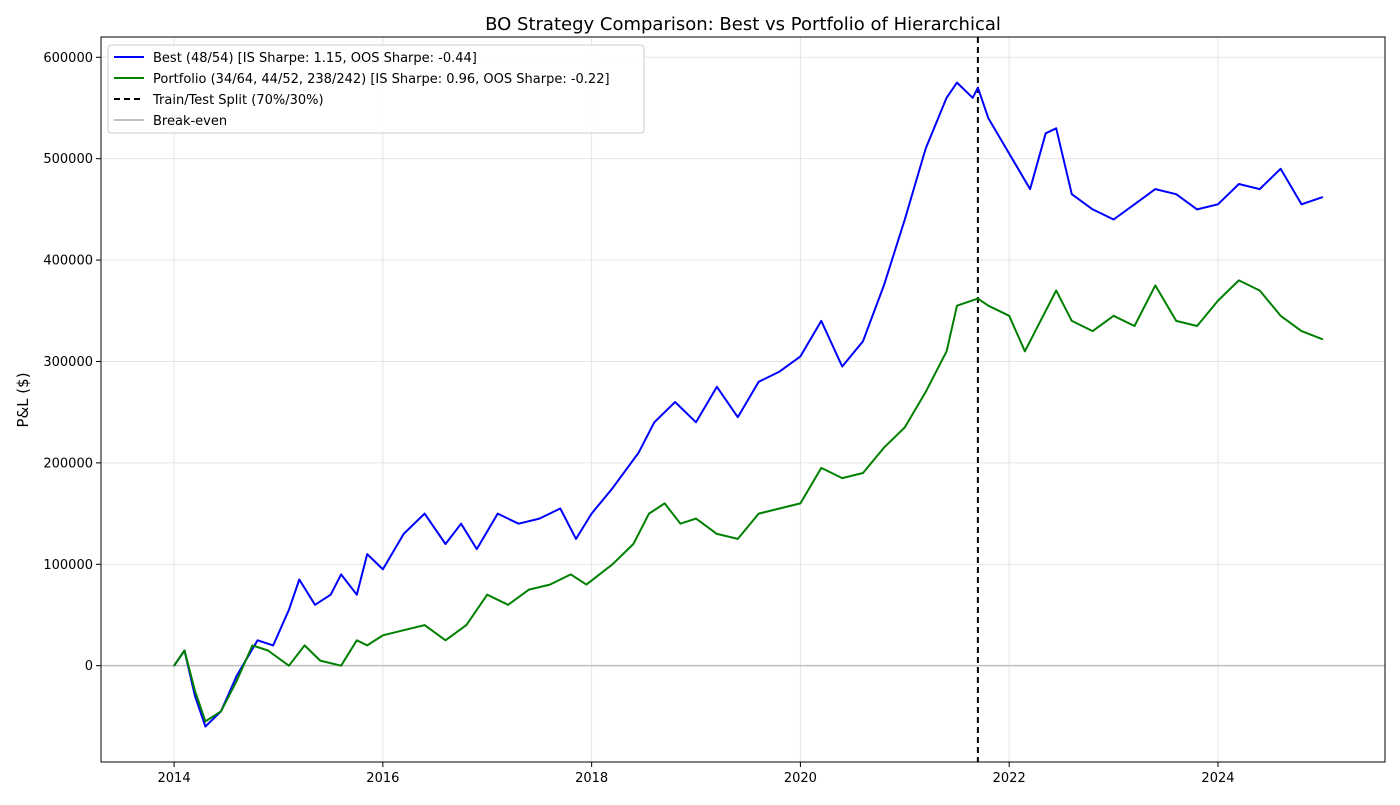 Image resolution: width=1400 pixels, height=805 pixels. Describe the element at coordinates (23, 399) in the screenshot. I see `y-axis-label: P&L ($)` at that location.